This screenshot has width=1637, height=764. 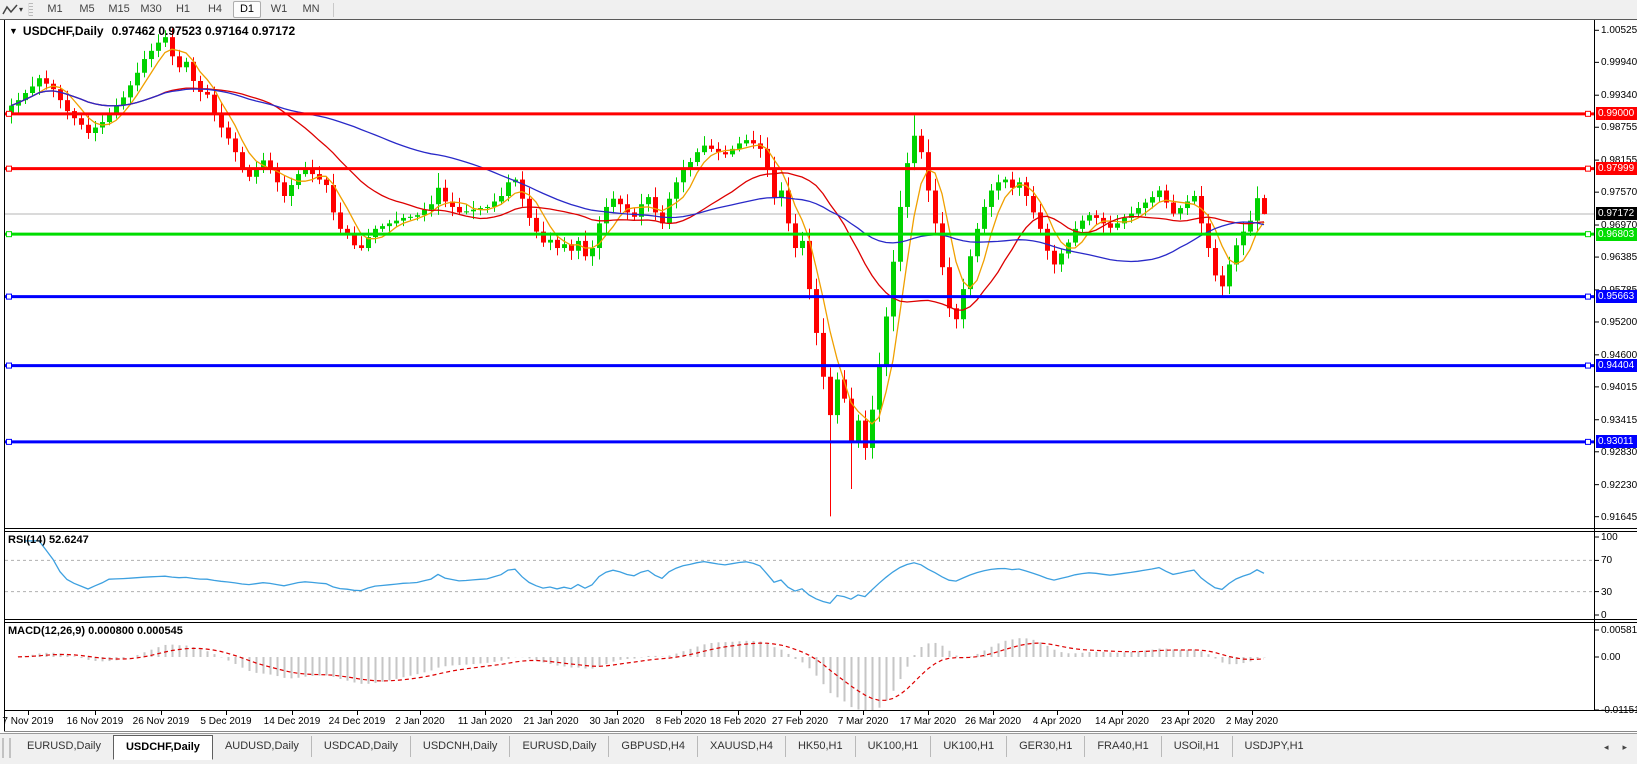 I want to click on chart-menu-triangle-icon: ▼, so click(x=13, y=31).